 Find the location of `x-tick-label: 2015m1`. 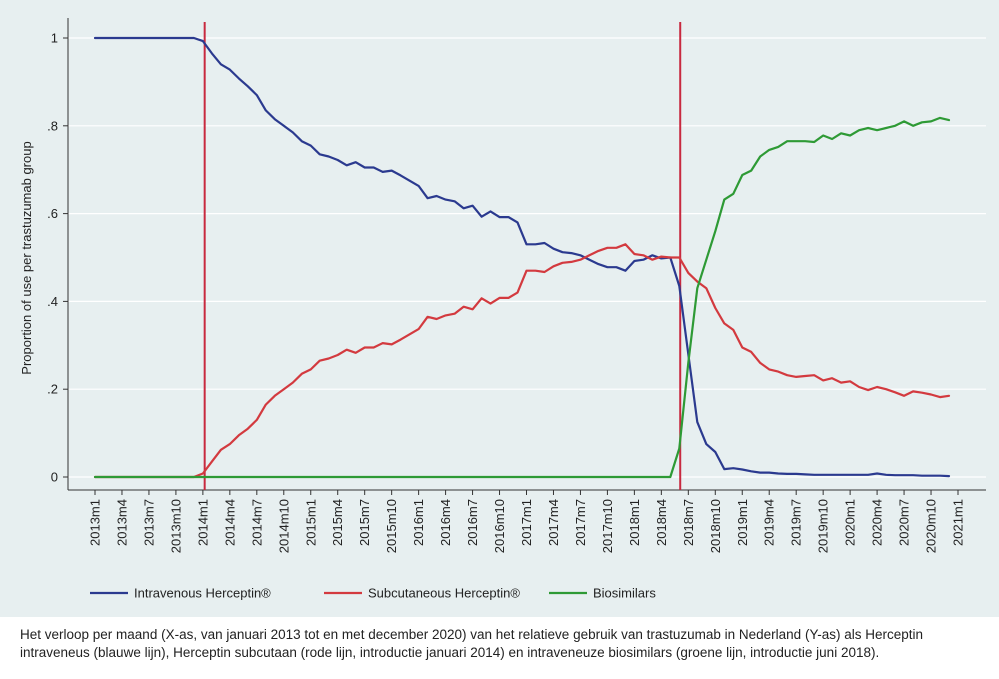

x-tick-label: 2015m1 is located at coordinates (310, 522).